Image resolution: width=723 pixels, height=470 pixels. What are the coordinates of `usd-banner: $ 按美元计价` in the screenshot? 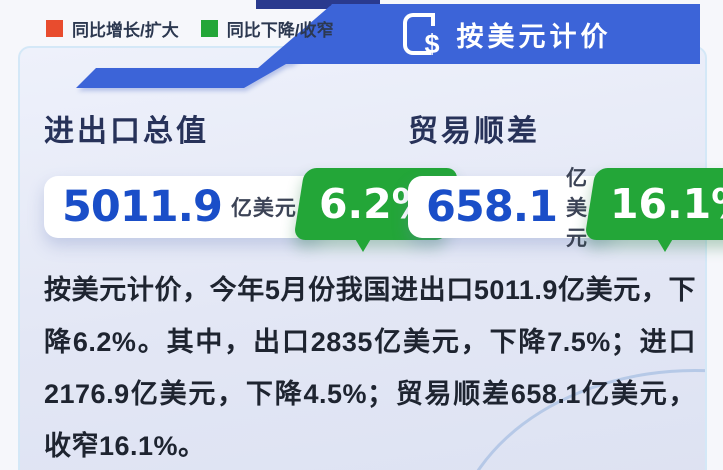 It's located at (492, 34).